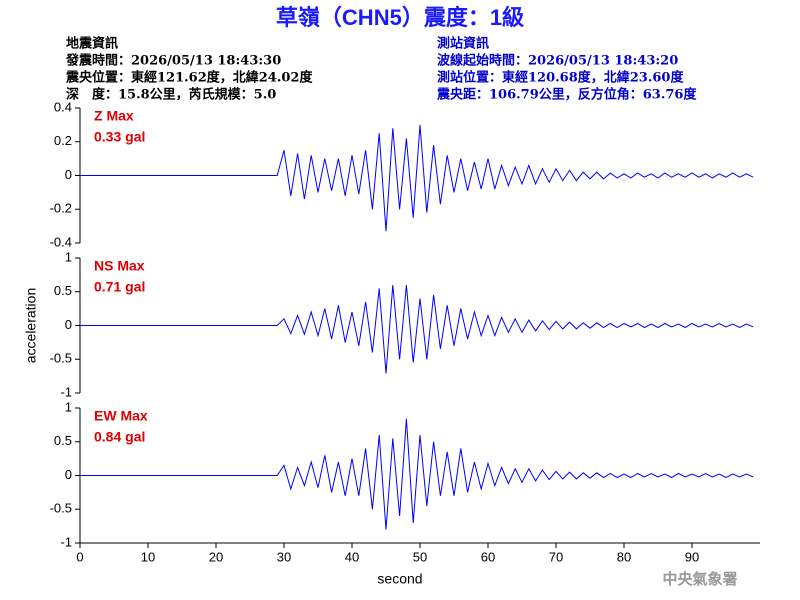 This screenshot has height=600, width=800. I want to click on x-tick-label: 30, so click(284, 556).